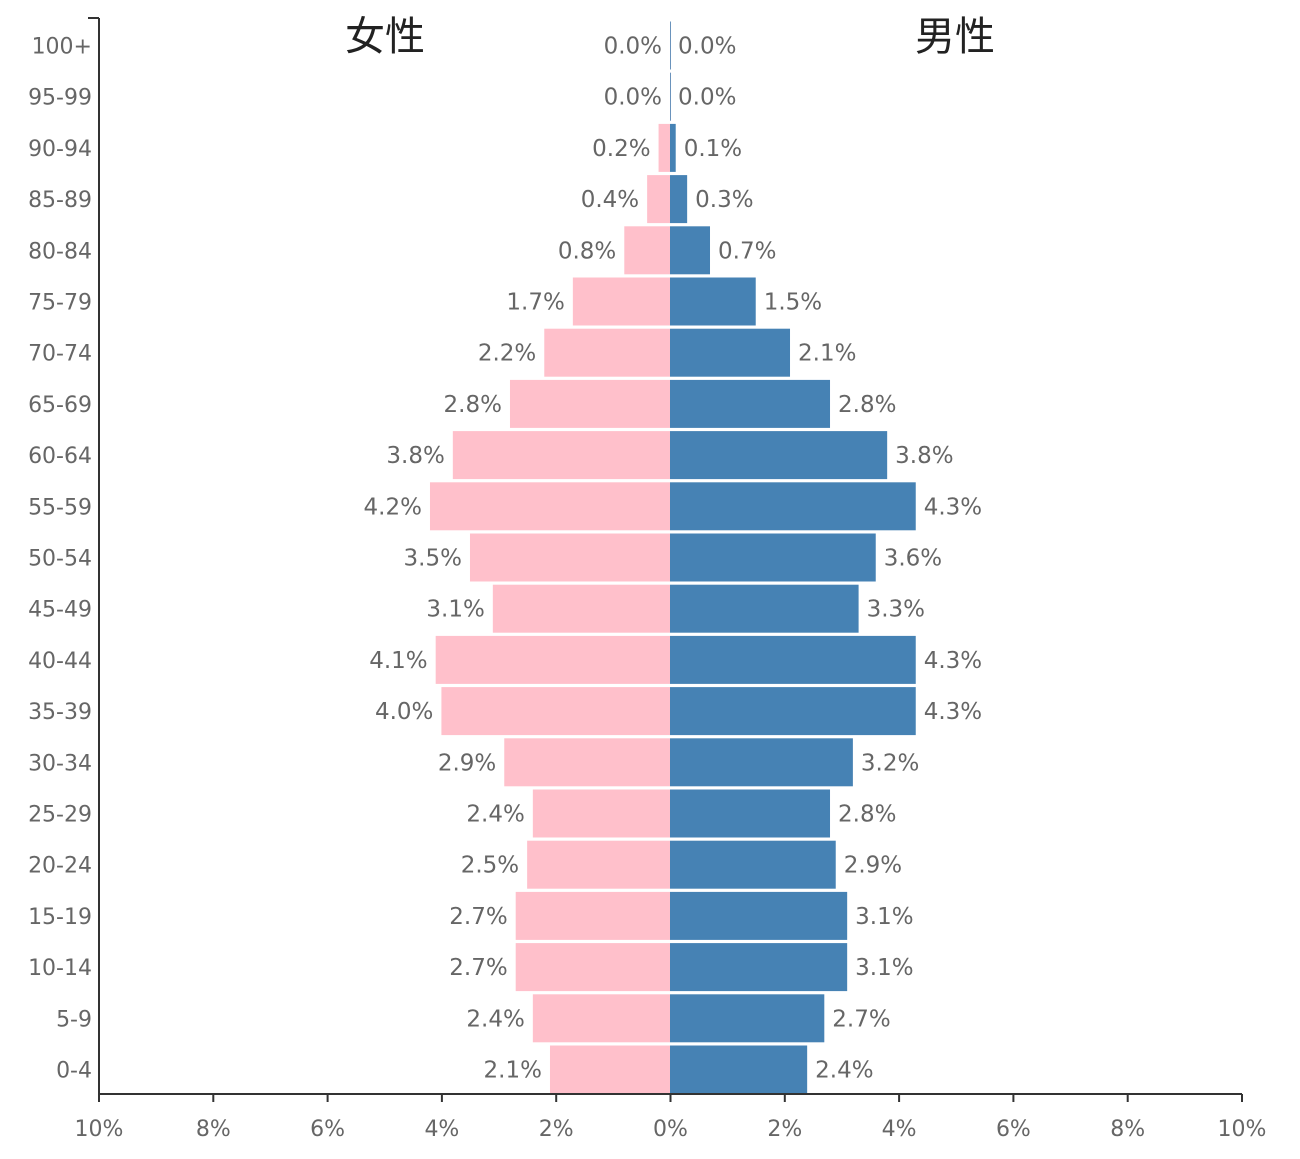 This screenshot has height=1159, width=1300. What do you see at coordinates (60, 200) in the screenshot?
I see `y-tick-label: 85-89` at bounding box center [60, 200].